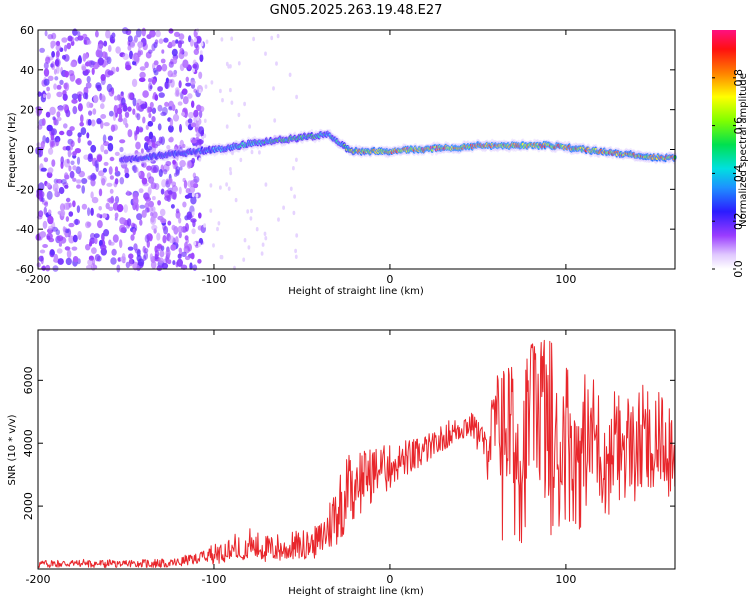 This screenshot has height=600, width=750. What do you see at coordinates (356, 591) in the screenshot?
I see `snr-x-axis-label: Height of straight line (km)` at bounding box center [356, 591].